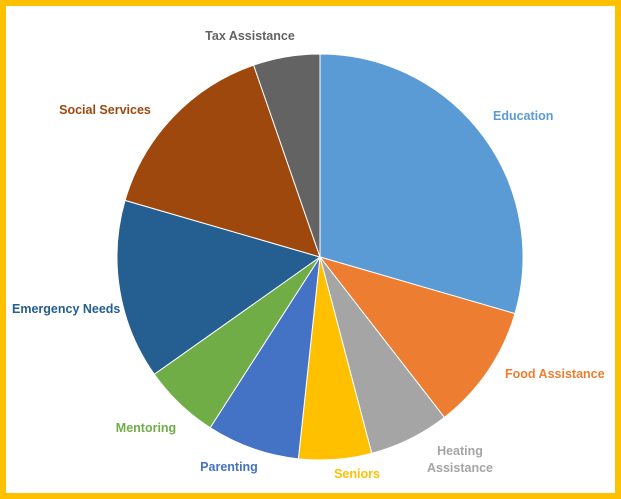 Image resolution: width=621 pixels, height=499 pixels. What do you see at coordinates (105, 110) in the screenshot?
I see `slice-label-social-services: Social Services` at bounding box center [105, 110].